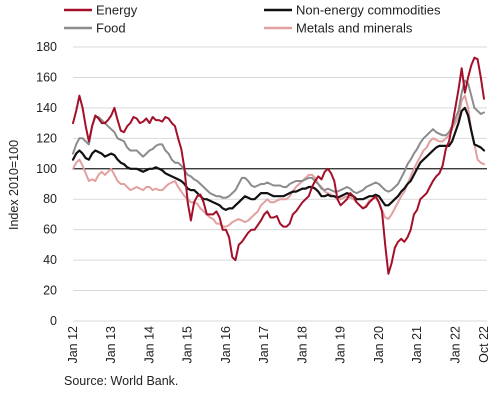 Image resolution: width=490 pixels, height=401 pixels. What do you see at coordinates (73, 345) in the screenshot?
I see `x-tick-label: Jan 12` at bounding box center [73, 345].